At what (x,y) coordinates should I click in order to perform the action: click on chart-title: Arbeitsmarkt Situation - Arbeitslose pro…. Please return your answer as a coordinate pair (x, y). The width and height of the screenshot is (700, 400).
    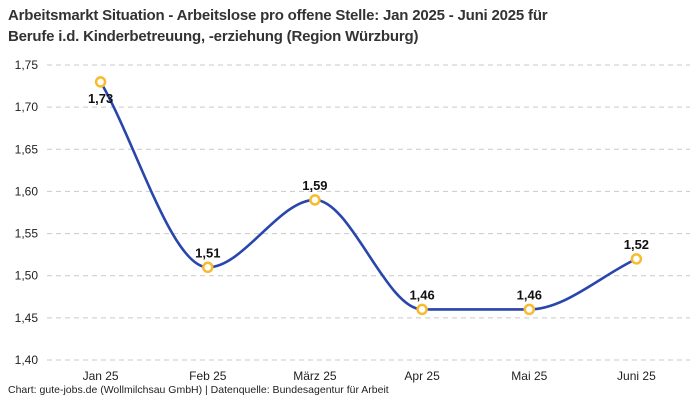
    Looking at the image, I should click on (338, 26).